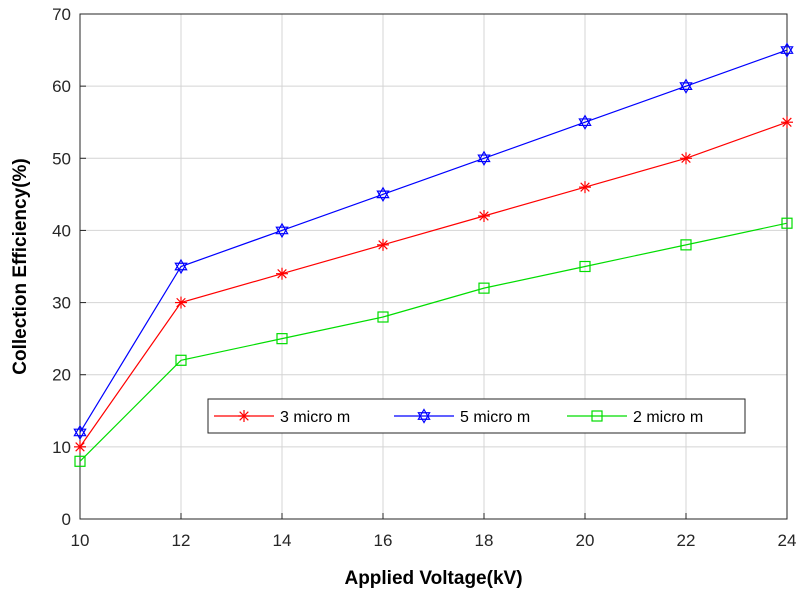  I want to click on x-tick-label: 24, so click(787, 540).